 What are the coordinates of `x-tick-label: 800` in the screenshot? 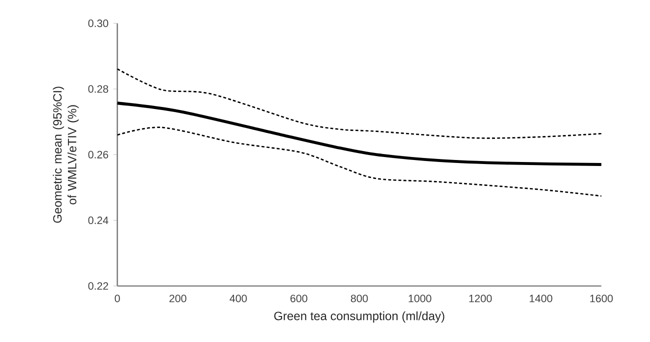 It's located at (359, 298).